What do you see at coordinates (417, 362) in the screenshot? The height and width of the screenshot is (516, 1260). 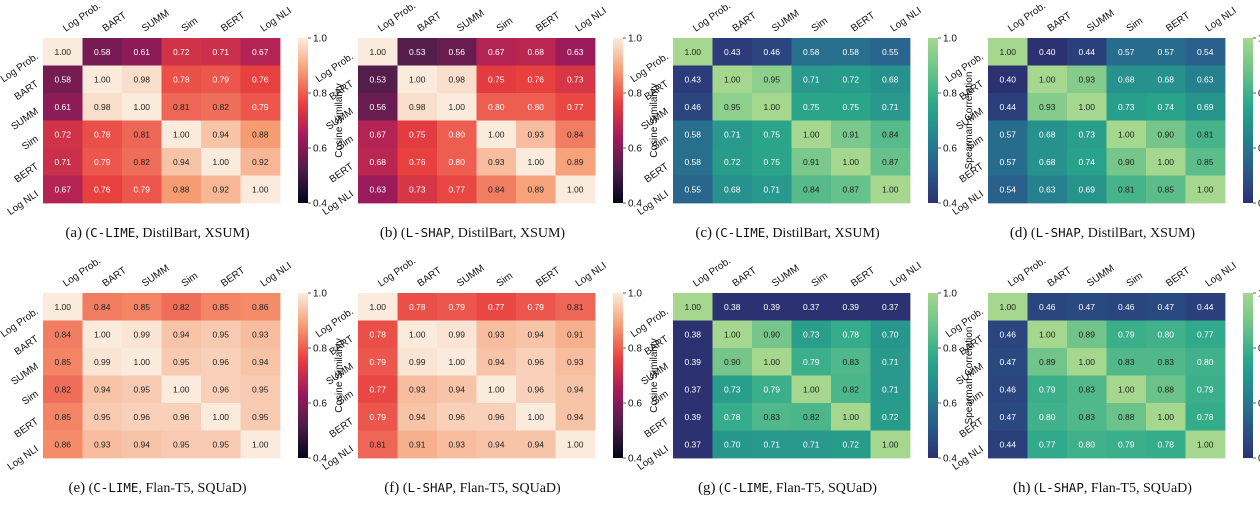 I see `cell-value-label: 0.99` at bounding box center [417, 362].